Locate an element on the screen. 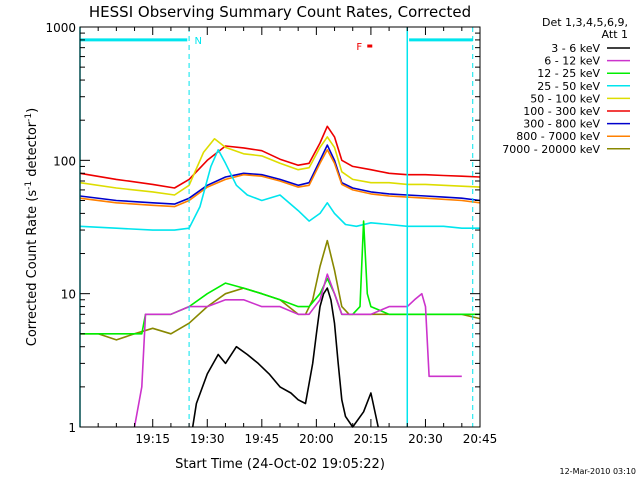 The image size is (640, 480). footer-timestamp: 12-Mar-2010 03:10 is located at coordinates (598, 471).